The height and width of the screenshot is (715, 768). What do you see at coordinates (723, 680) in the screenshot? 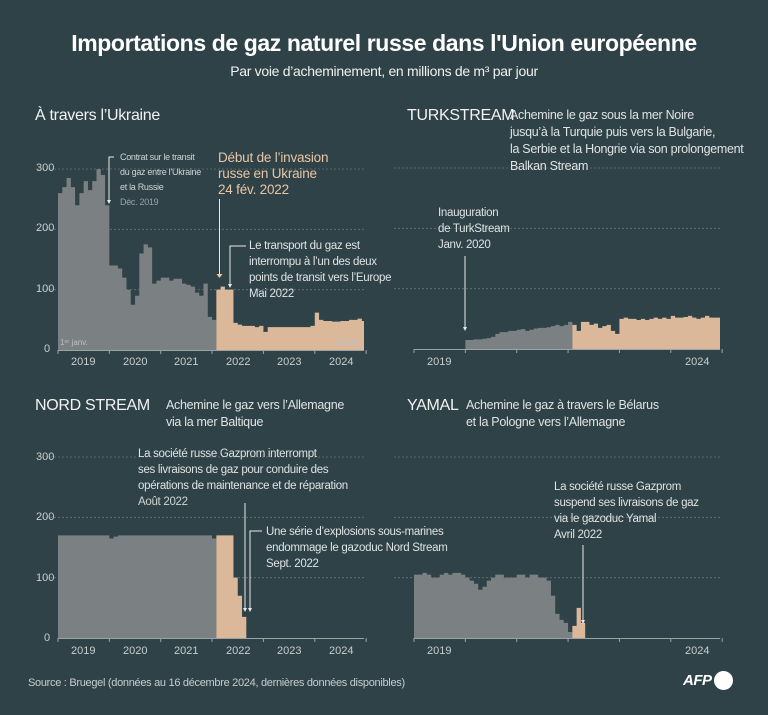
I see `afp-logo-circle-icon` at bounding box center [723, 680].